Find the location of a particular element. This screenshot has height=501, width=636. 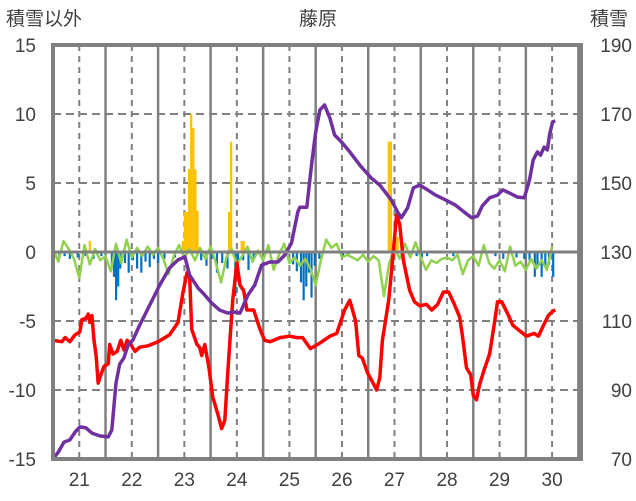

y-right-tick-label: 150 is located at coordinates (616, 184).